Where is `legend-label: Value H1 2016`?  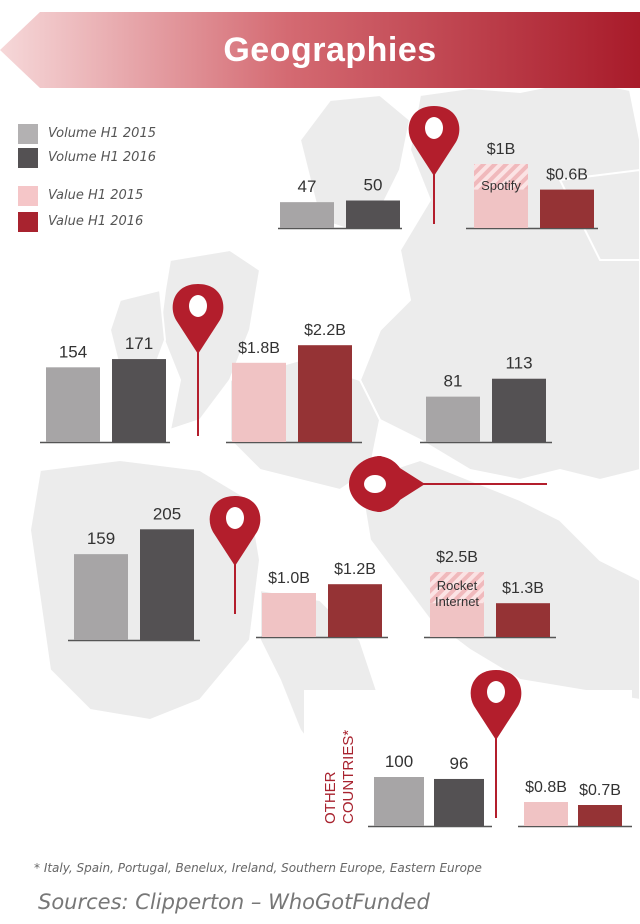
legend-label: Value H1 2016 is located at coordinates (96, 221).